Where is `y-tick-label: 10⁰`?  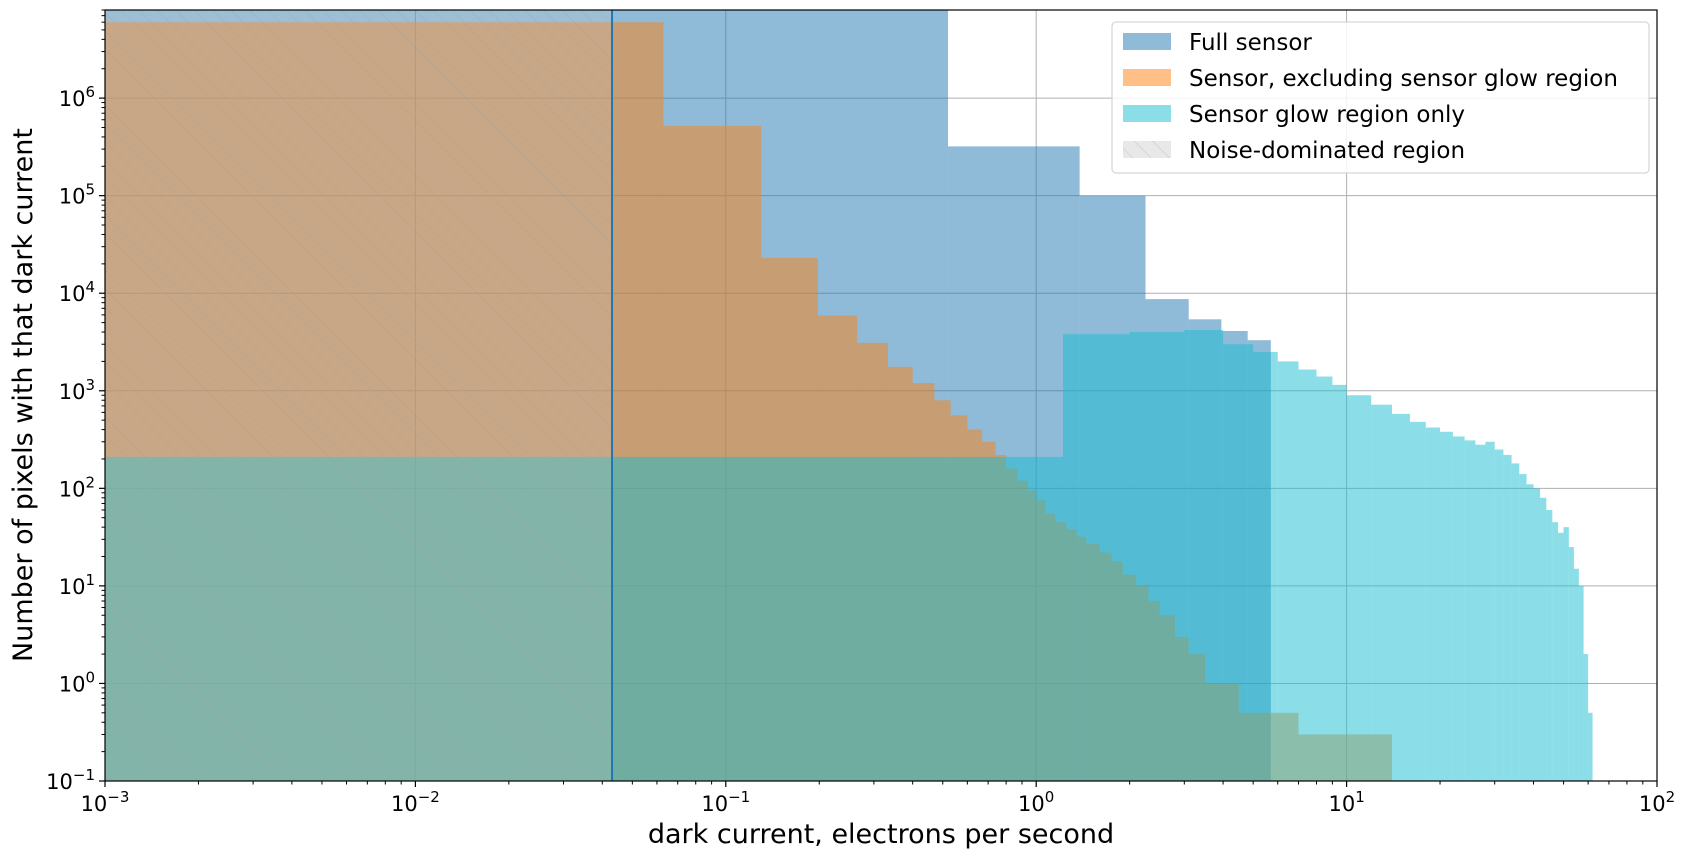 y-tick-label: 10⁰ is located at coordinates (77, 682).